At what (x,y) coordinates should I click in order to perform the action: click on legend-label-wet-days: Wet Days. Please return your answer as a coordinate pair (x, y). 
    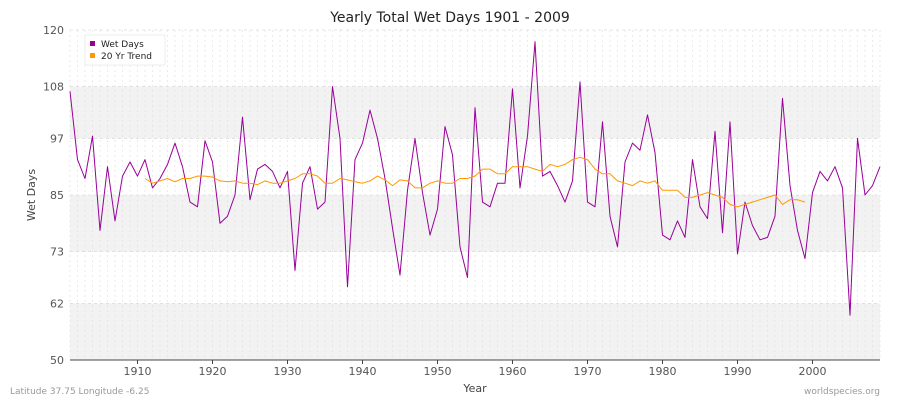
    Looking at the image, I should click on (122, 45).